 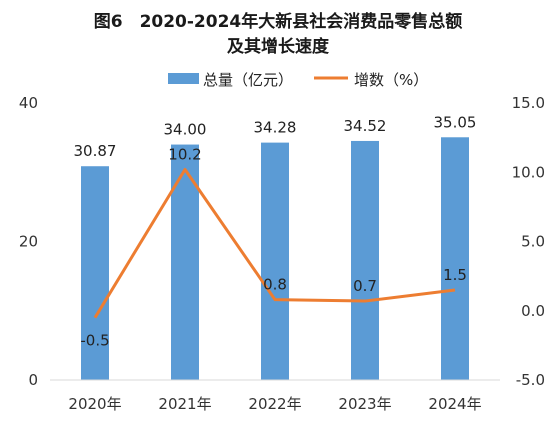 What do you see at coordinates (528, 103) in the screenshot?
I see `right-tick-label: 15.0` at bounding box center [528, 103].